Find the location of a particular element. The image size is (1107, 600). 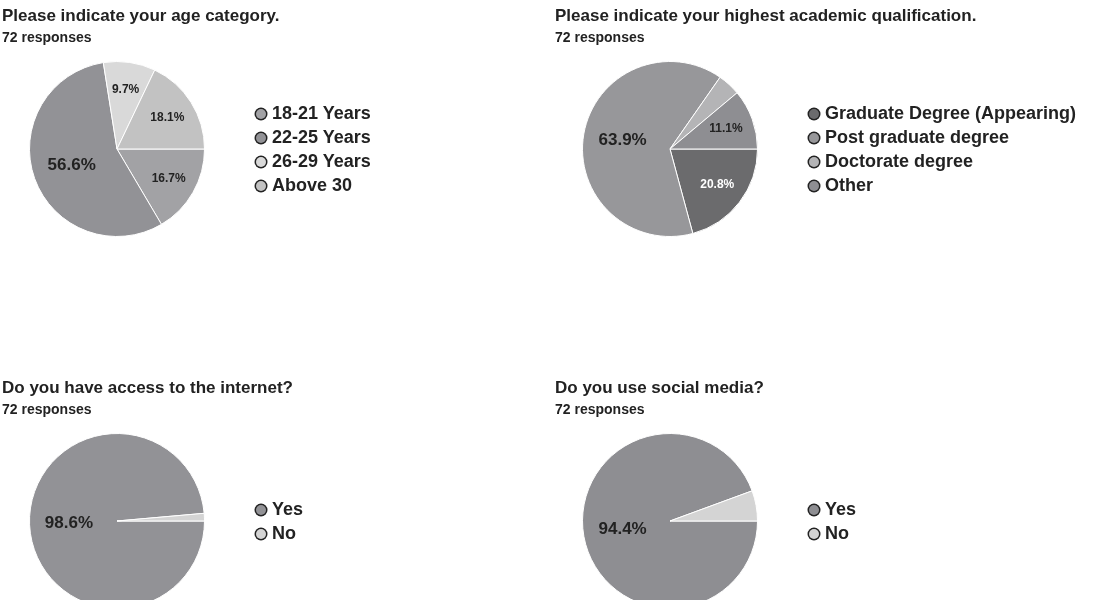

chart-title: Do you have access to the internet? is located at coordinates (148, 388).